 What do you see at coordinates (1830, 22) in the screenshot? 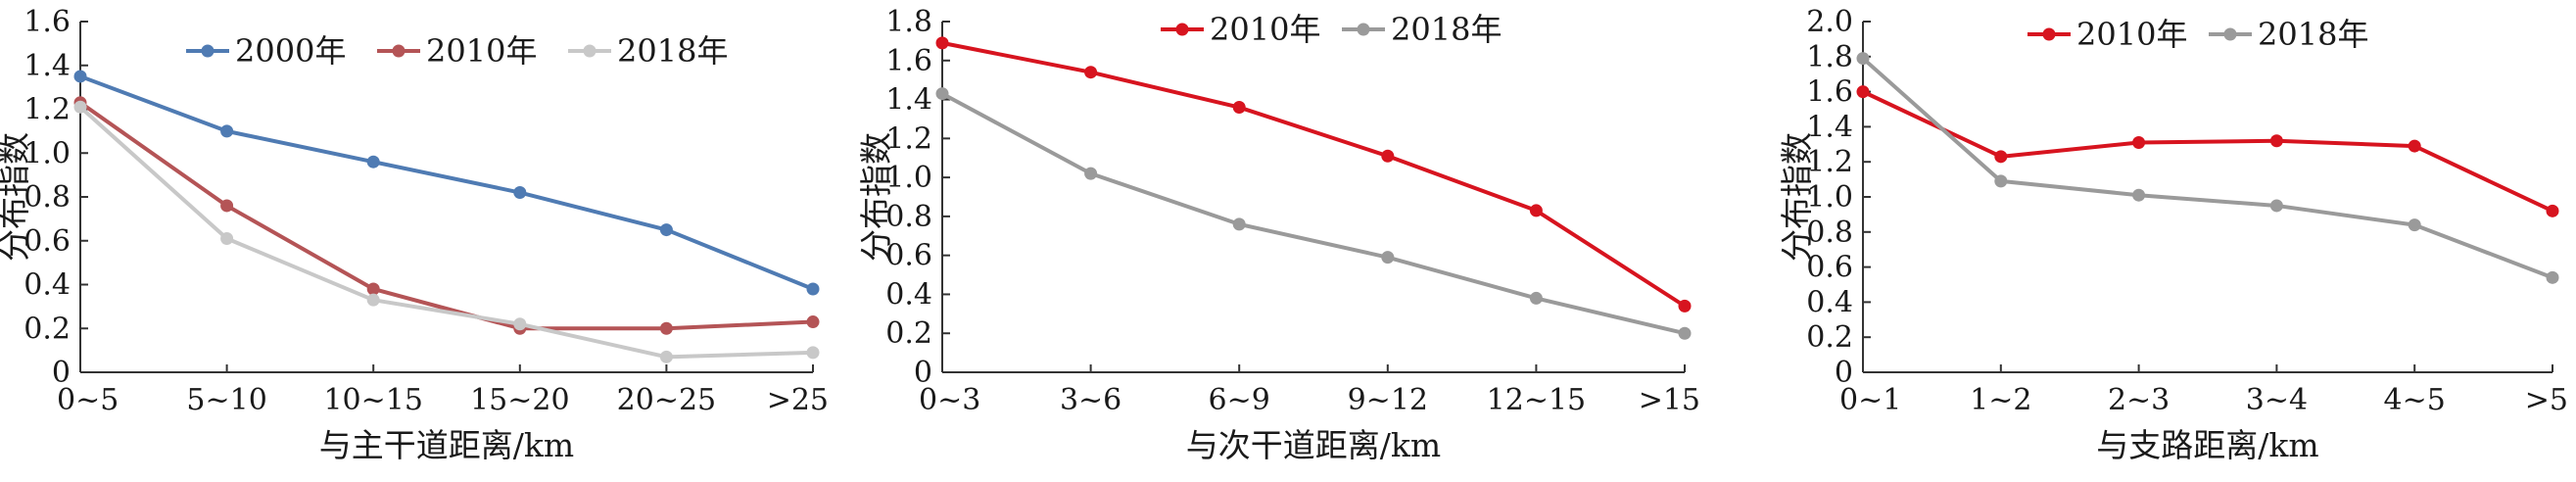
I see `y-tick-label: 2.0` at bounding box center [1830, 22].